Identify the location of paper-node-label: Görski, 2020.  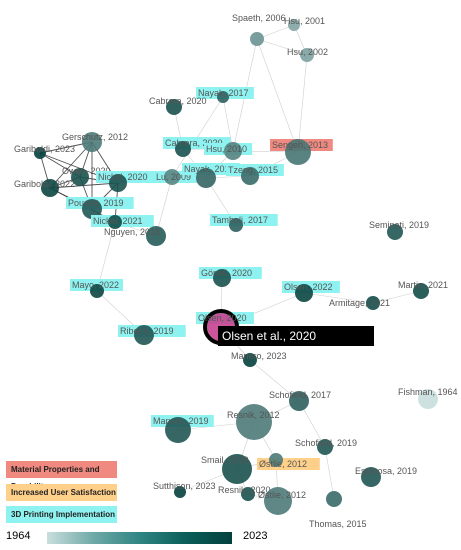
(226, 273).